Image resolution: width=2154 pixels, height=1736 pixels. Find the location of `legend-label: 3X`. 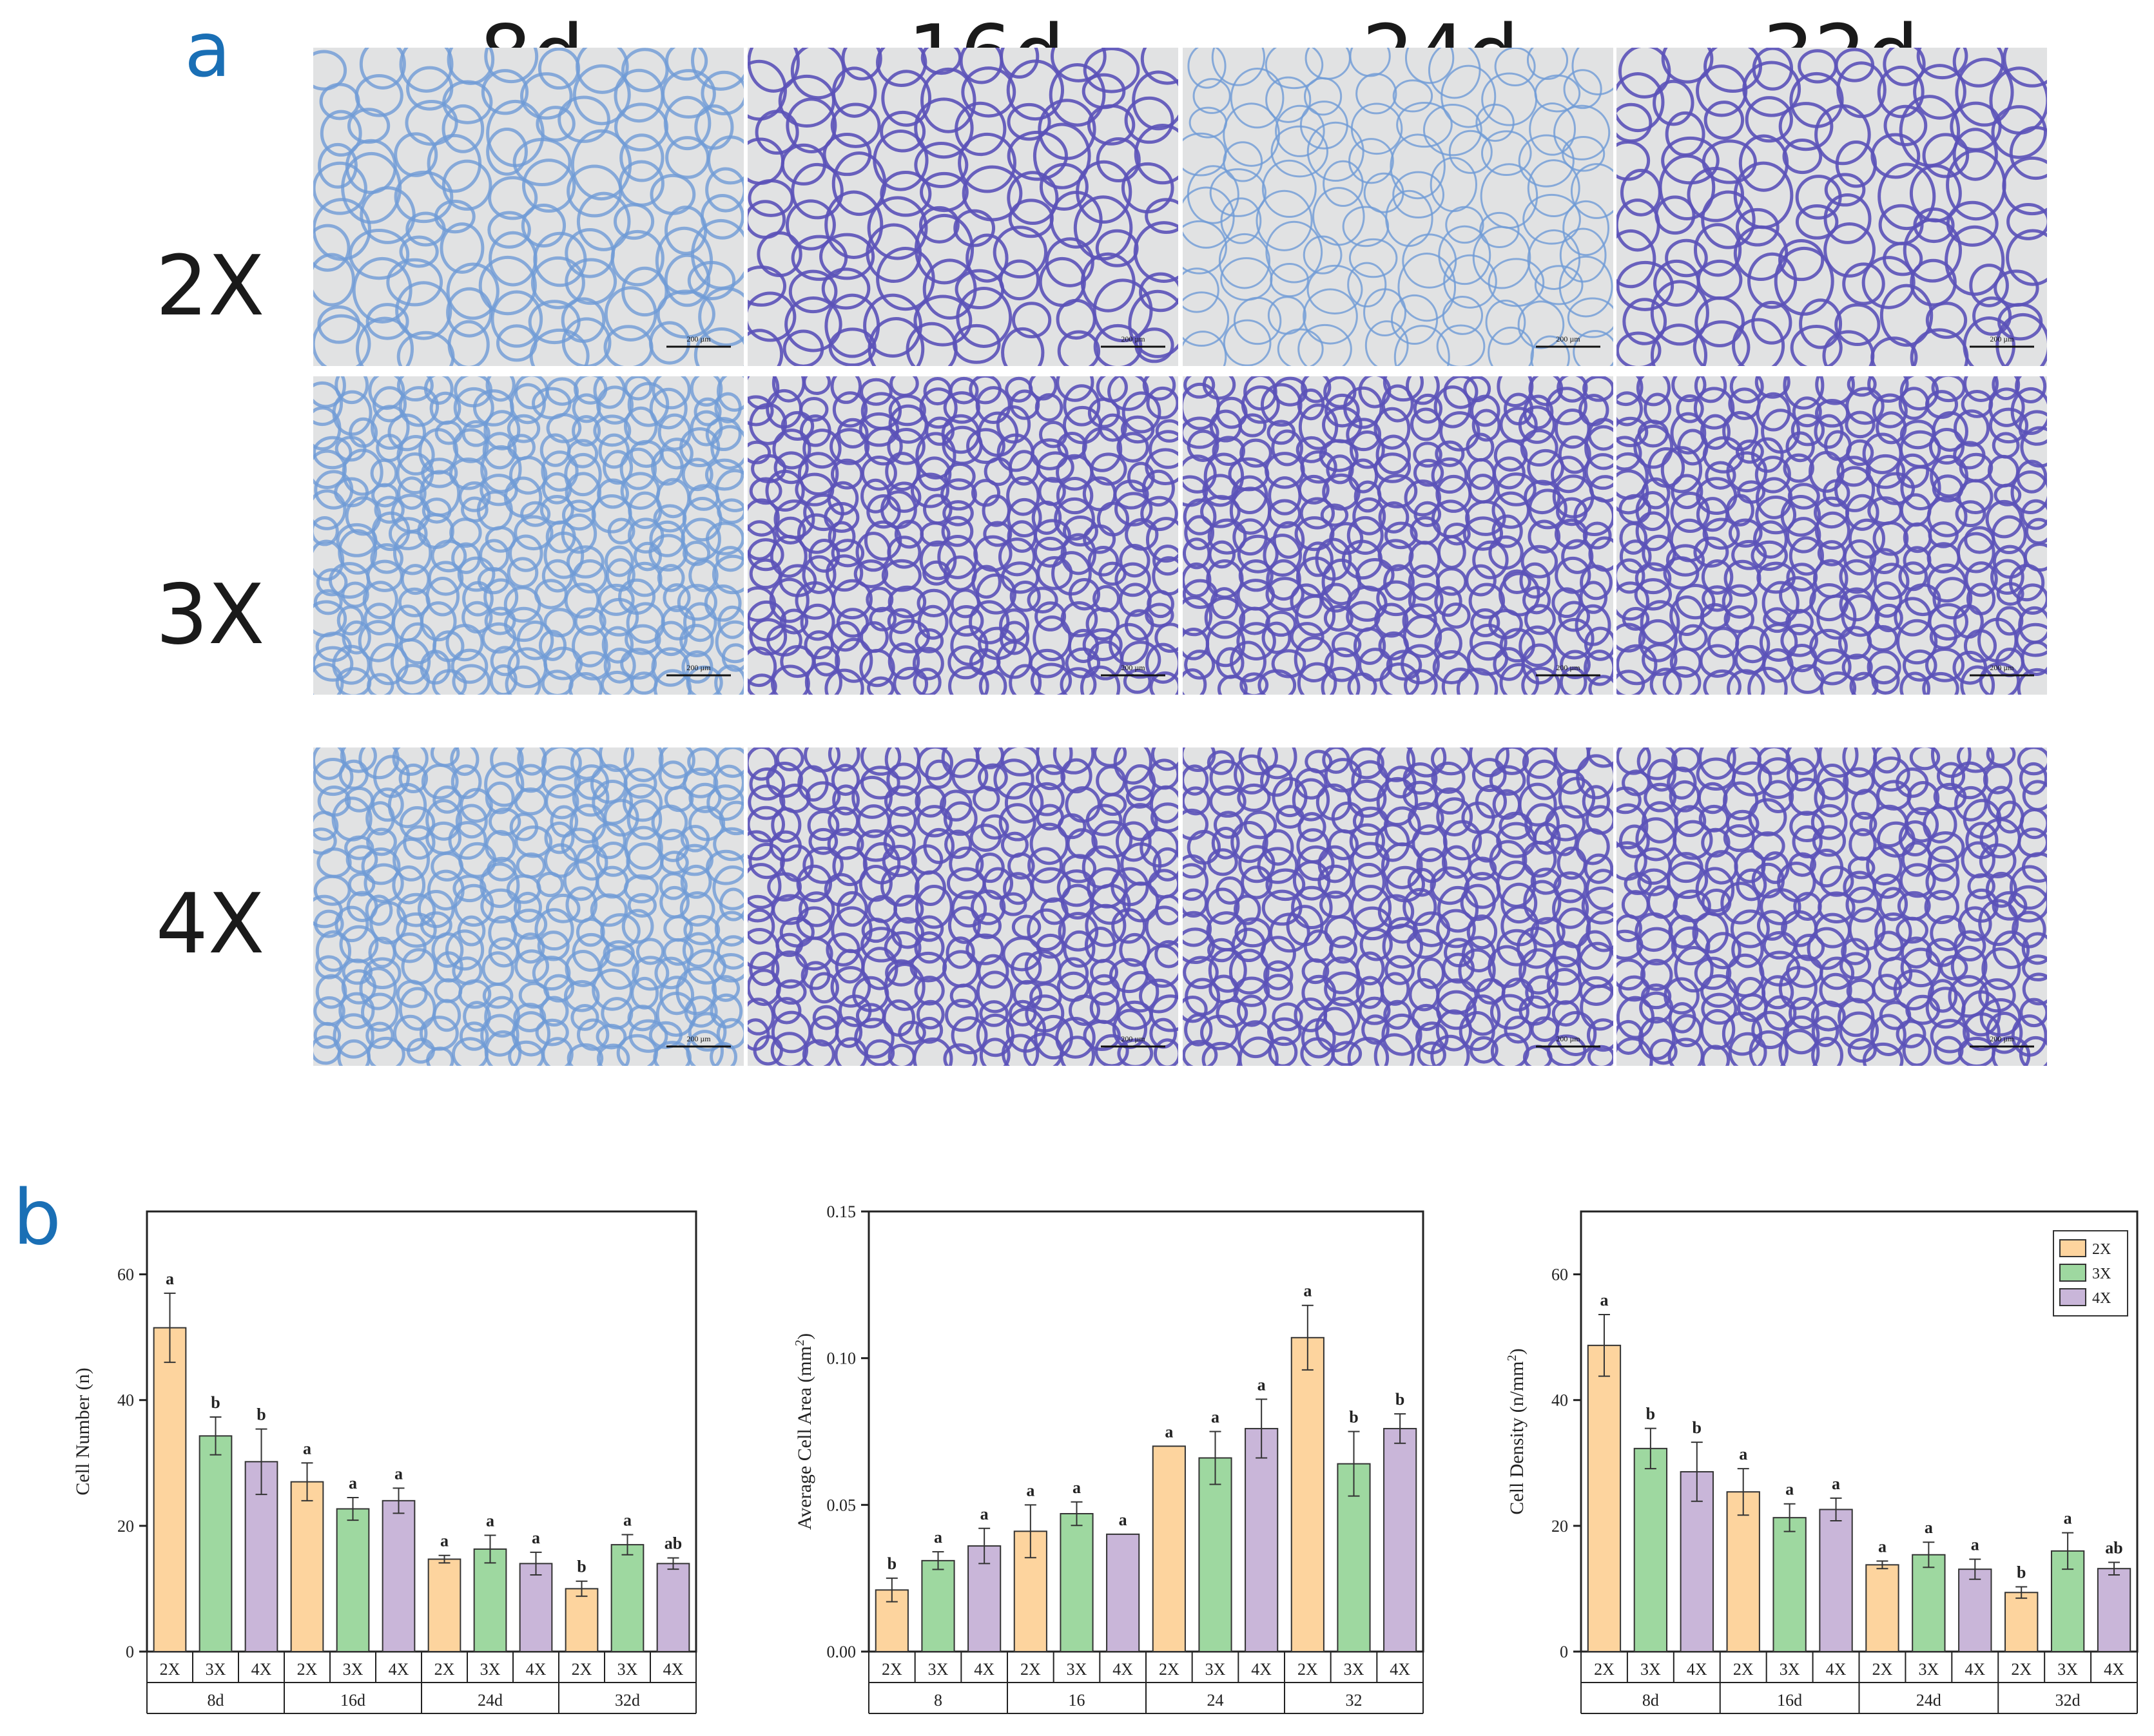

legend-label: 3X is located at coordinates (2101, 1274).